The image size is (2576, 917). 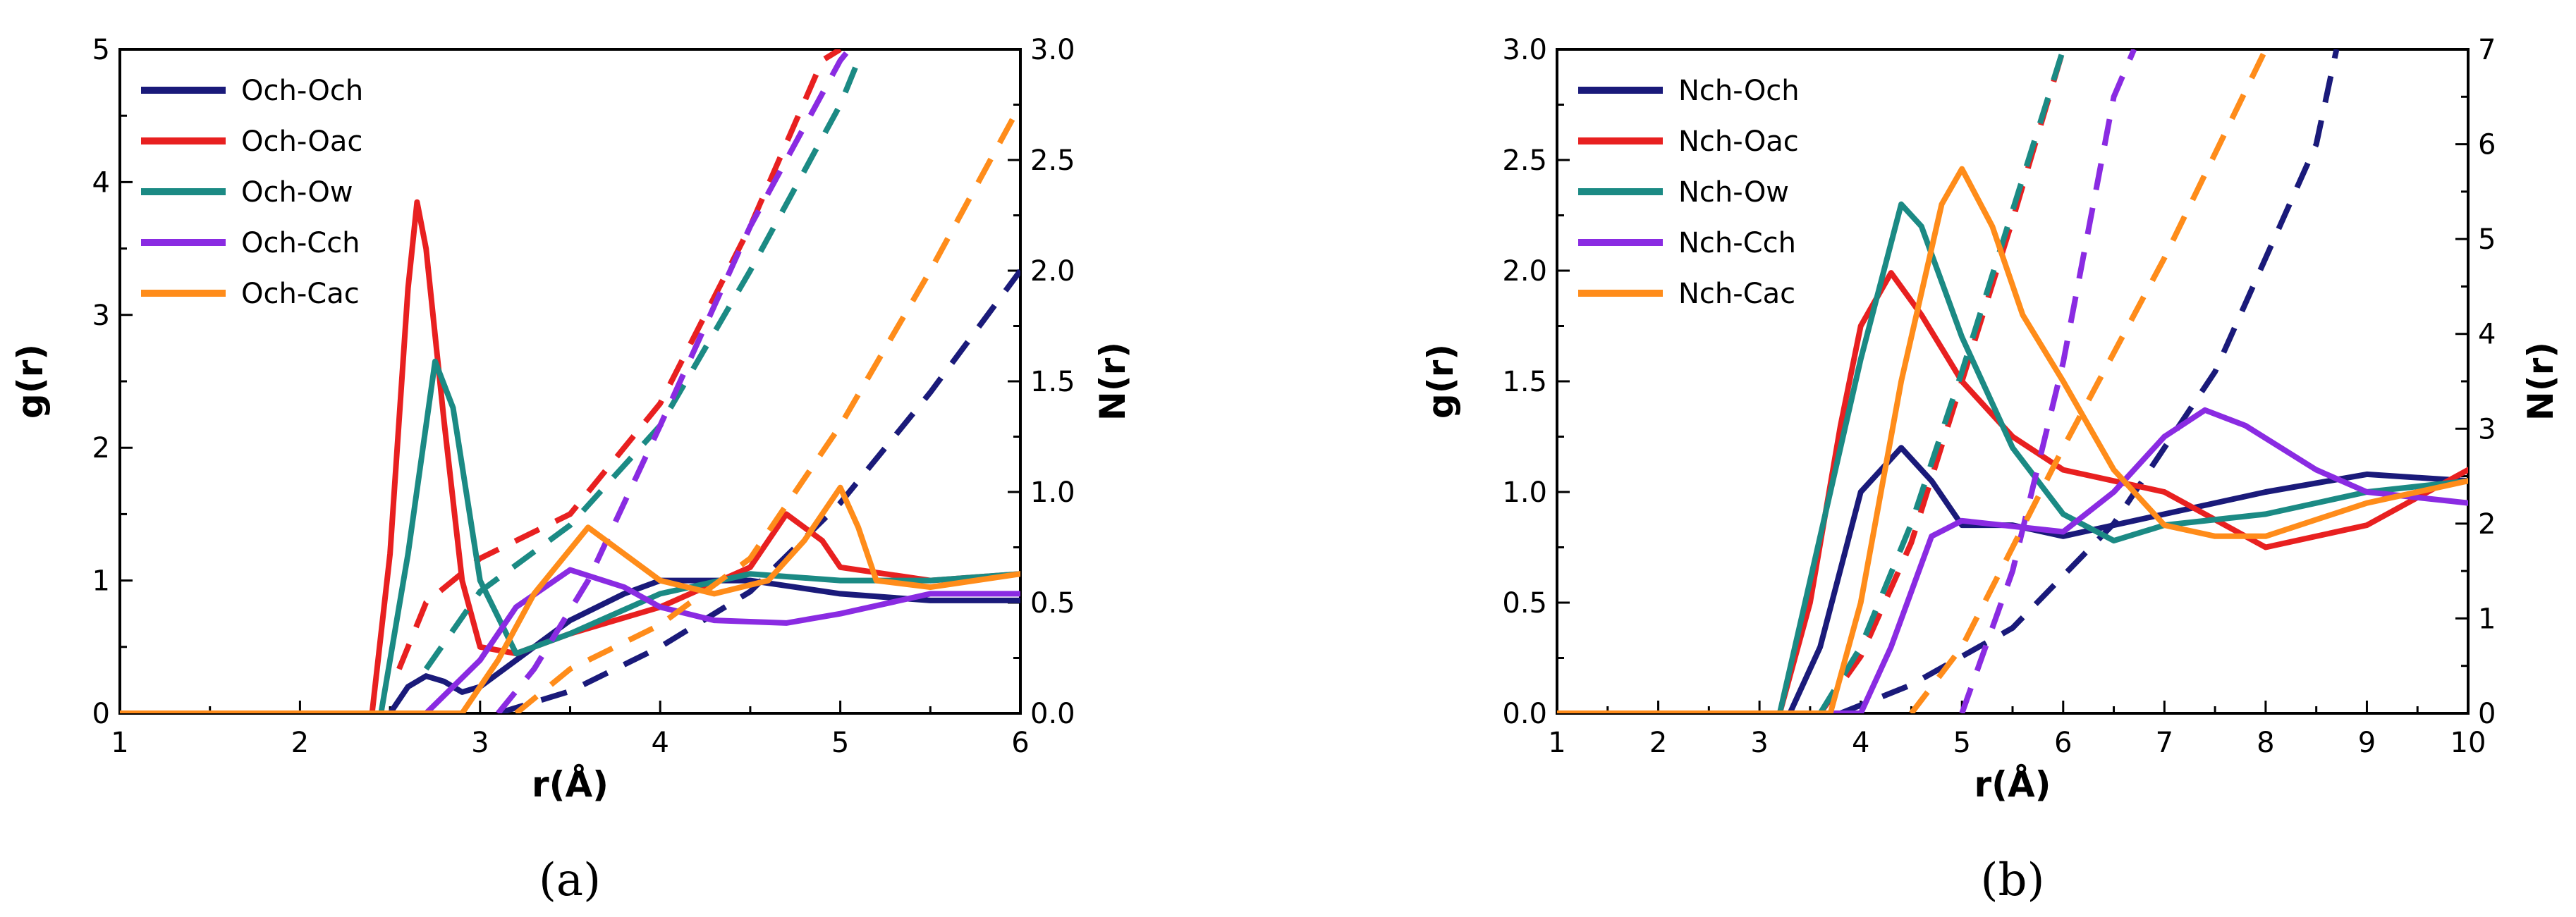 I want to click on legend: Nch-Och Nch-Oac Nch-Ow Nch-Cch Nch-Cac, so click(x=1689, y=192).